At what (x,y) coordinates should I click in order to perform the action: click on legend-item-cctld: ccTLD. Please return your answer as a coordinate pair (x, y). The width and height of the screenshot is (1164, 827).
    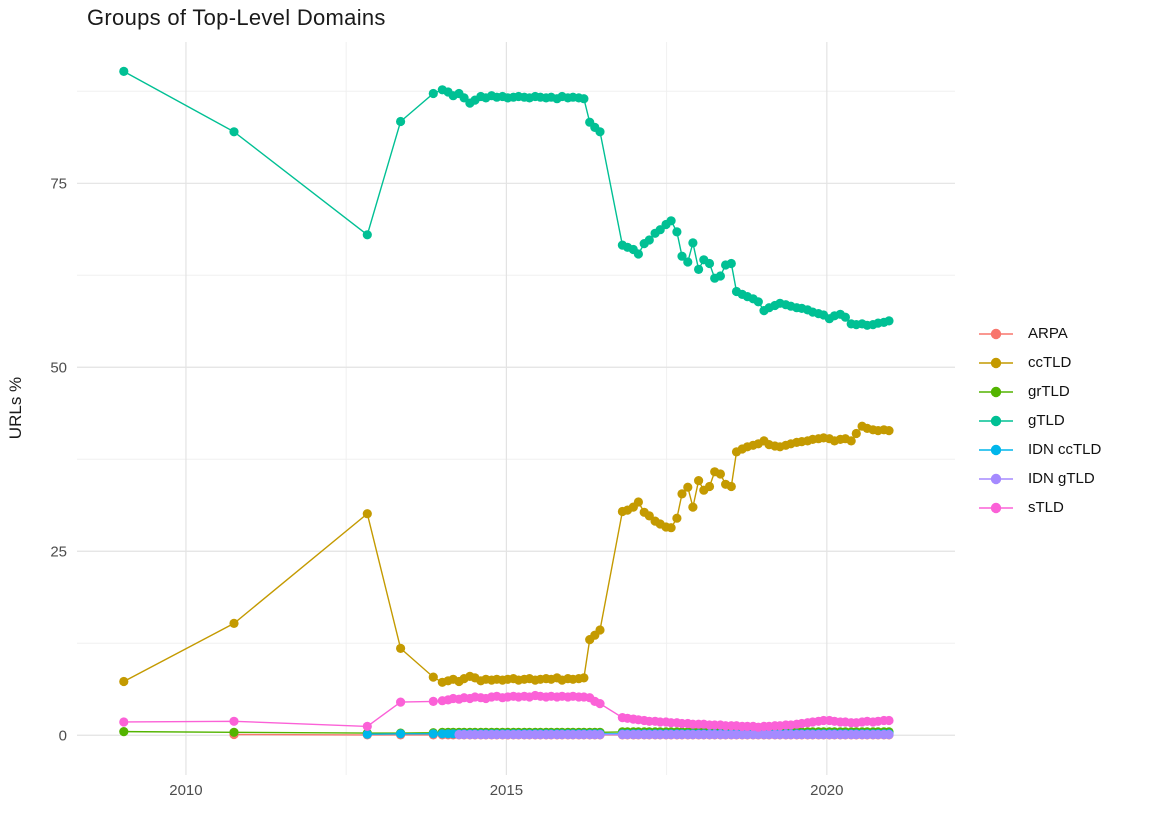
    Looking at the image, I should click on (1039, 362).